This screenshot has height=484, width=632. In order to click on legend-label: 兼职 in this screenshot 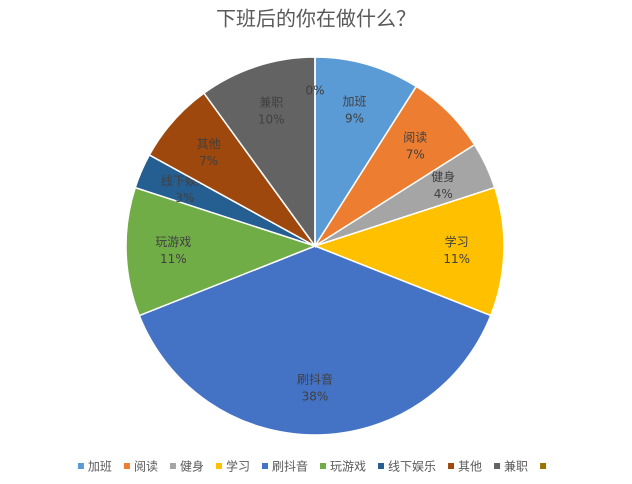, I will do `click(516, 467)`.